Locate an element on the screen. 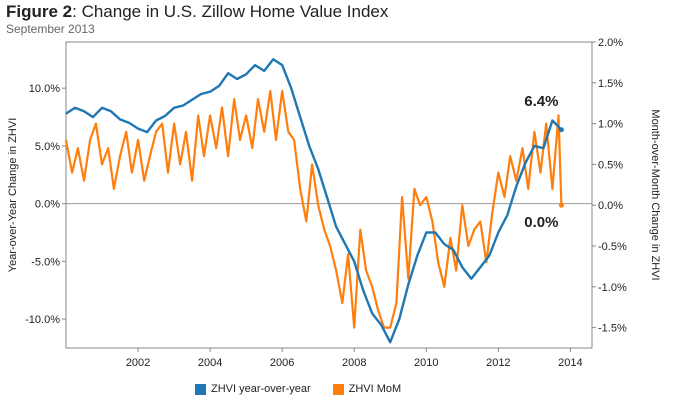  x-tick-label: 2012 is located at coordinates (498, 363).